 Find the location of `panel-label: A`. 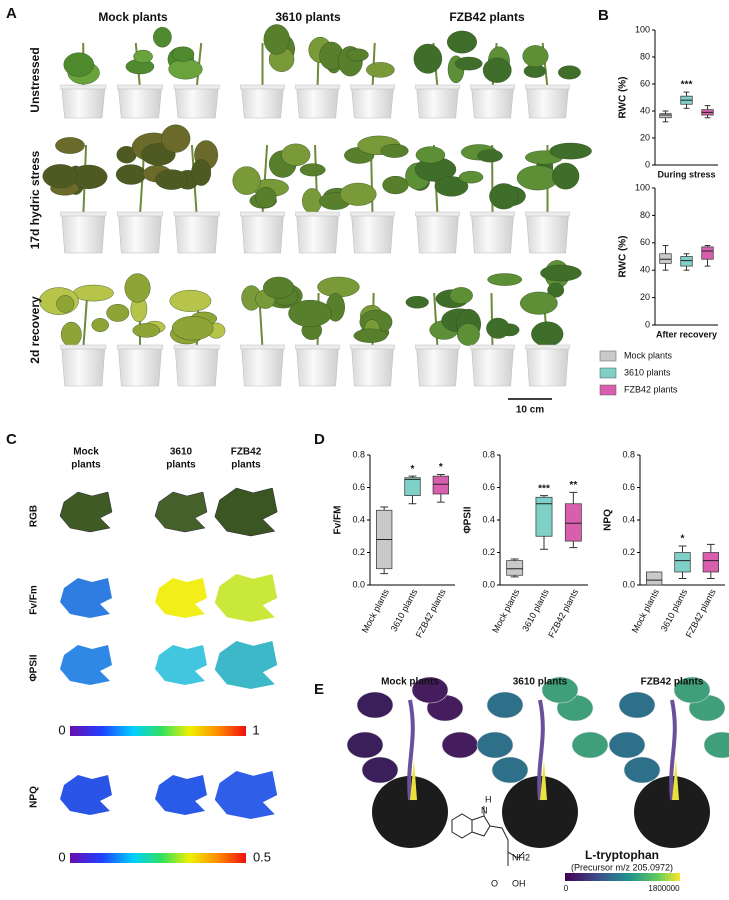

panel-label: A is located at coordinates (11, 13).